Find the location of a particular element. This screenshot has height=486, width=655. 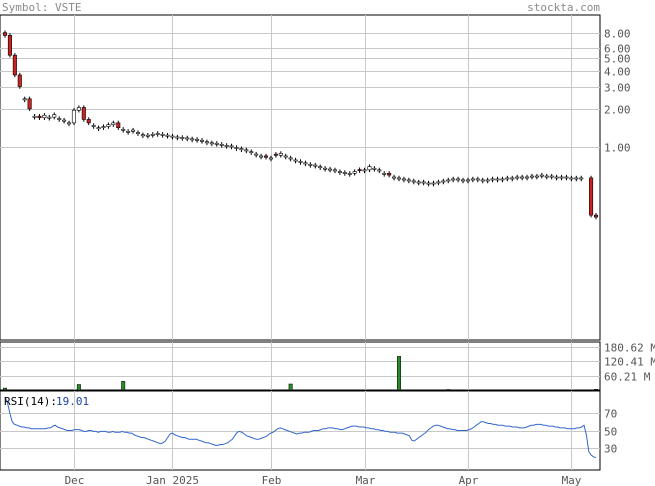

price-tick-label: 3.00 is located at coordinates (617, 88).